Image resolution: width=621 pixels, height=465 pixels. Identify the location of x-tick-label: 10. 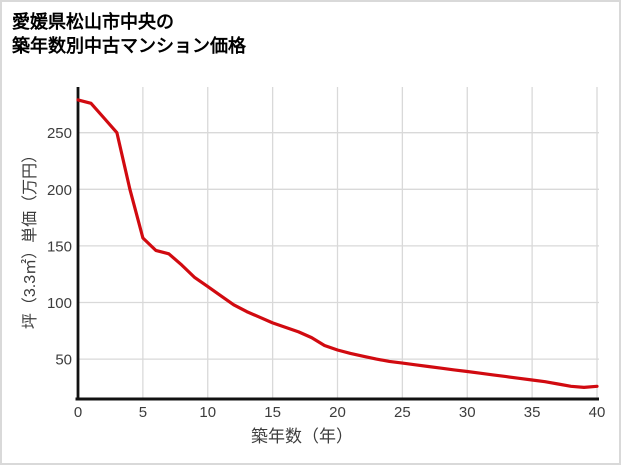
(207, 412).